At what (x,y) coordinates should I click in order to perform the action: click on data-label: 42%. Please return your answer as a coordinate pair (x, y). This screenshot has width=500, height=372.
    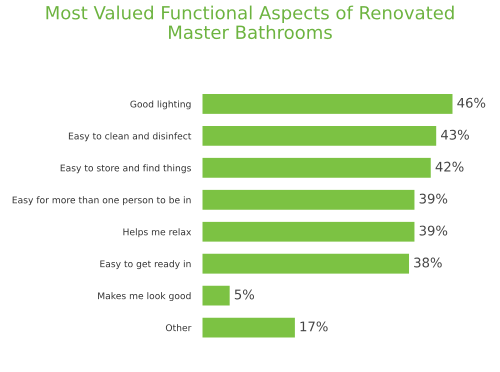
    Looking at the image, I should click on (450, 167).